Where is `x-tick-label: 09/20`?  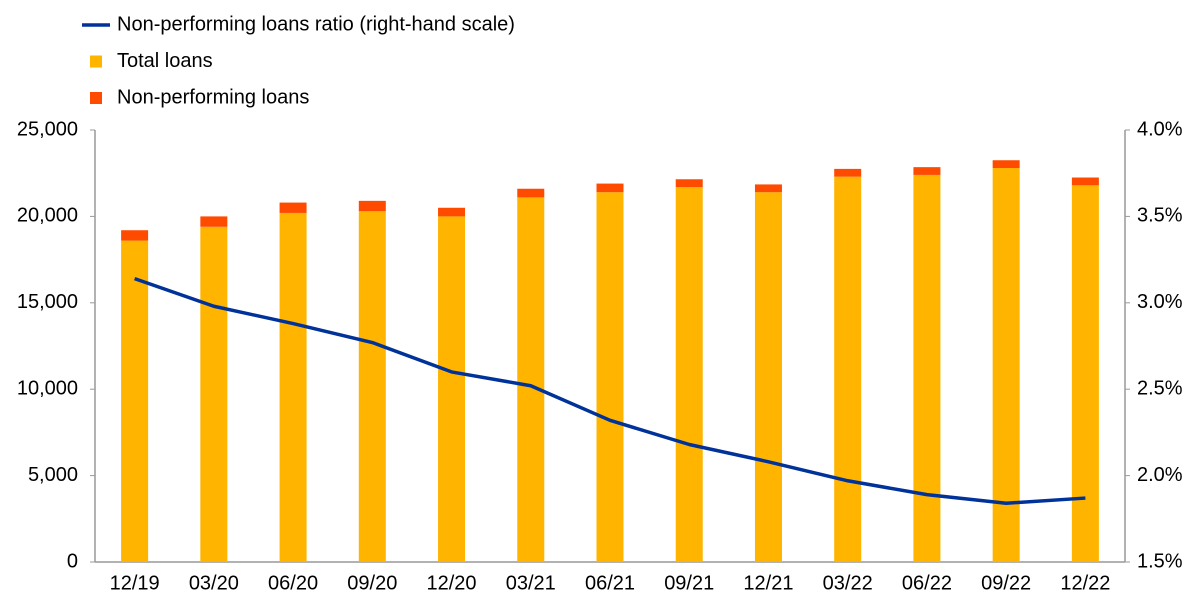
x-tick-label: 09/20 is located at coordinates (372, 583).